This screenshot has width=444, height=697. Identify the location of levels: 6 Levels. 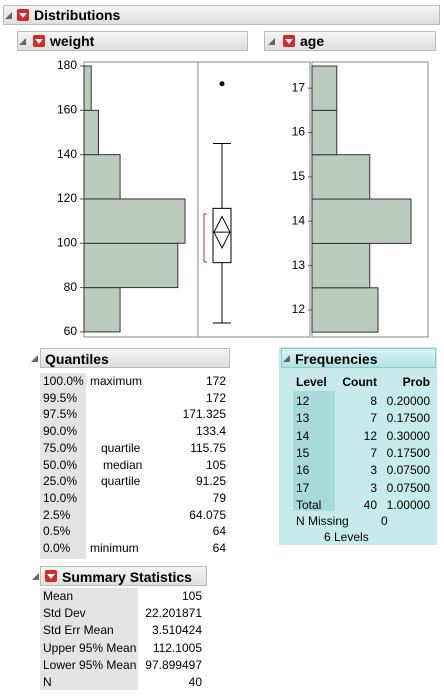
(346, 537).